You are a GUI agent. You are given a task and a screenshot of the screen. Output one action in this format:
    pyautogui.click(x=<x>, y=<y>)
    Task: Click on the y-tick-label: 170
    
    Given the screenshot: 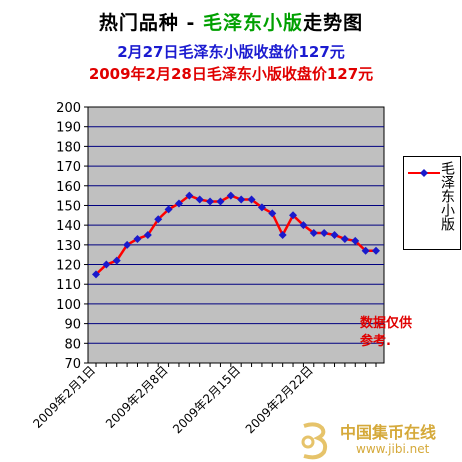 What is the action you would take?
    pyautogui.click(x=68, y=167)
    